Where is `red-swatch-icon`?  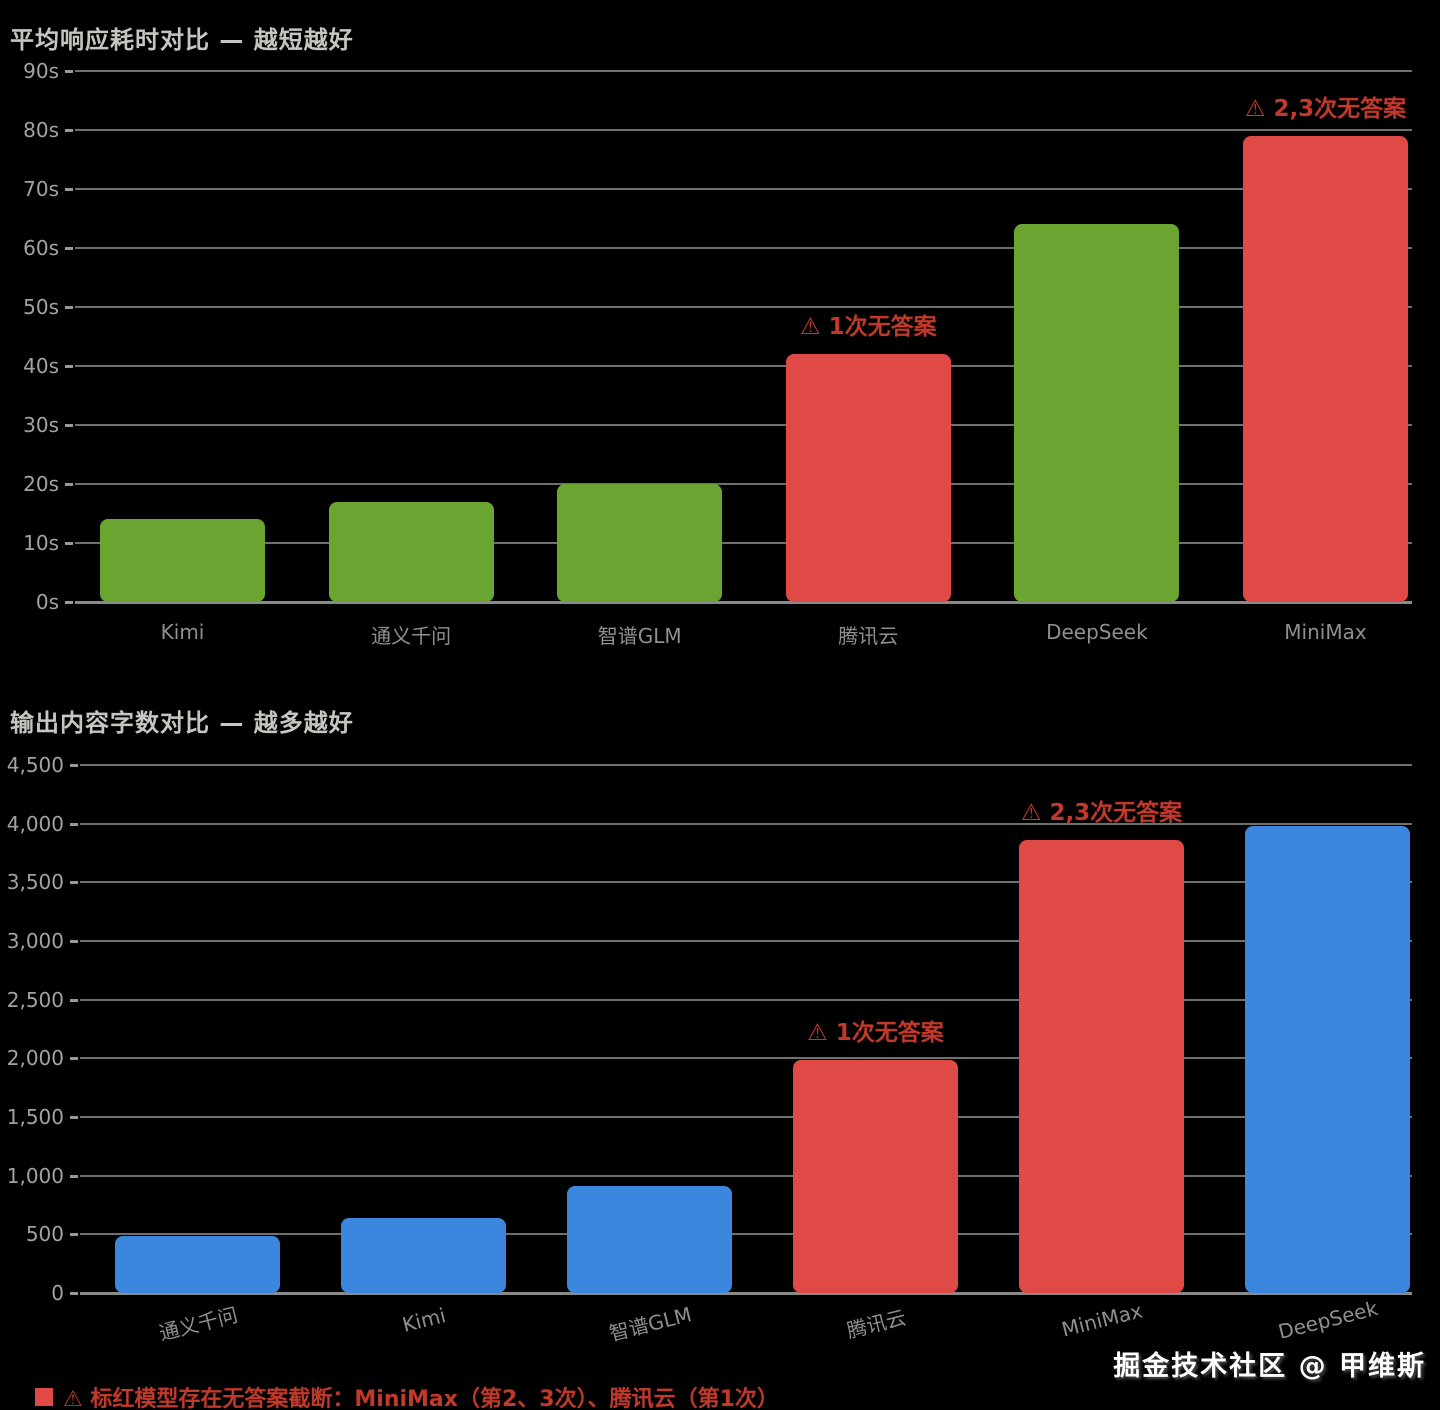 red-swatch-icon is located at coordinates (44, 1397).